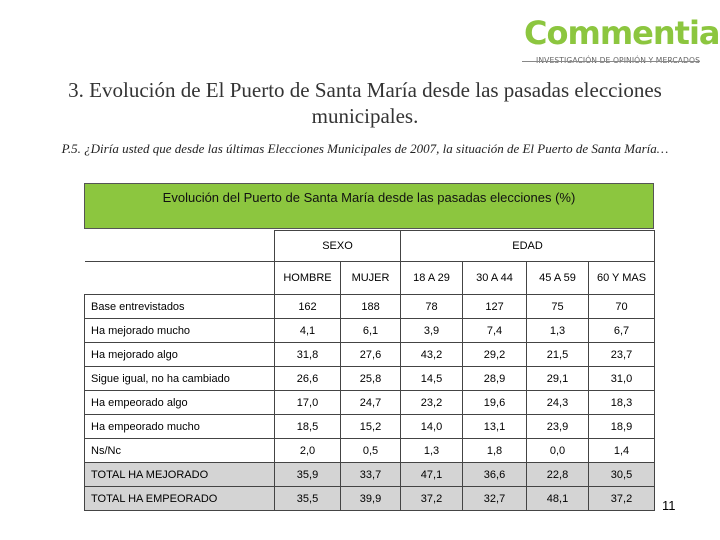 This screenshot has width=720, height=540. I want to click on table-cell: 3,9, so click(432, 330).